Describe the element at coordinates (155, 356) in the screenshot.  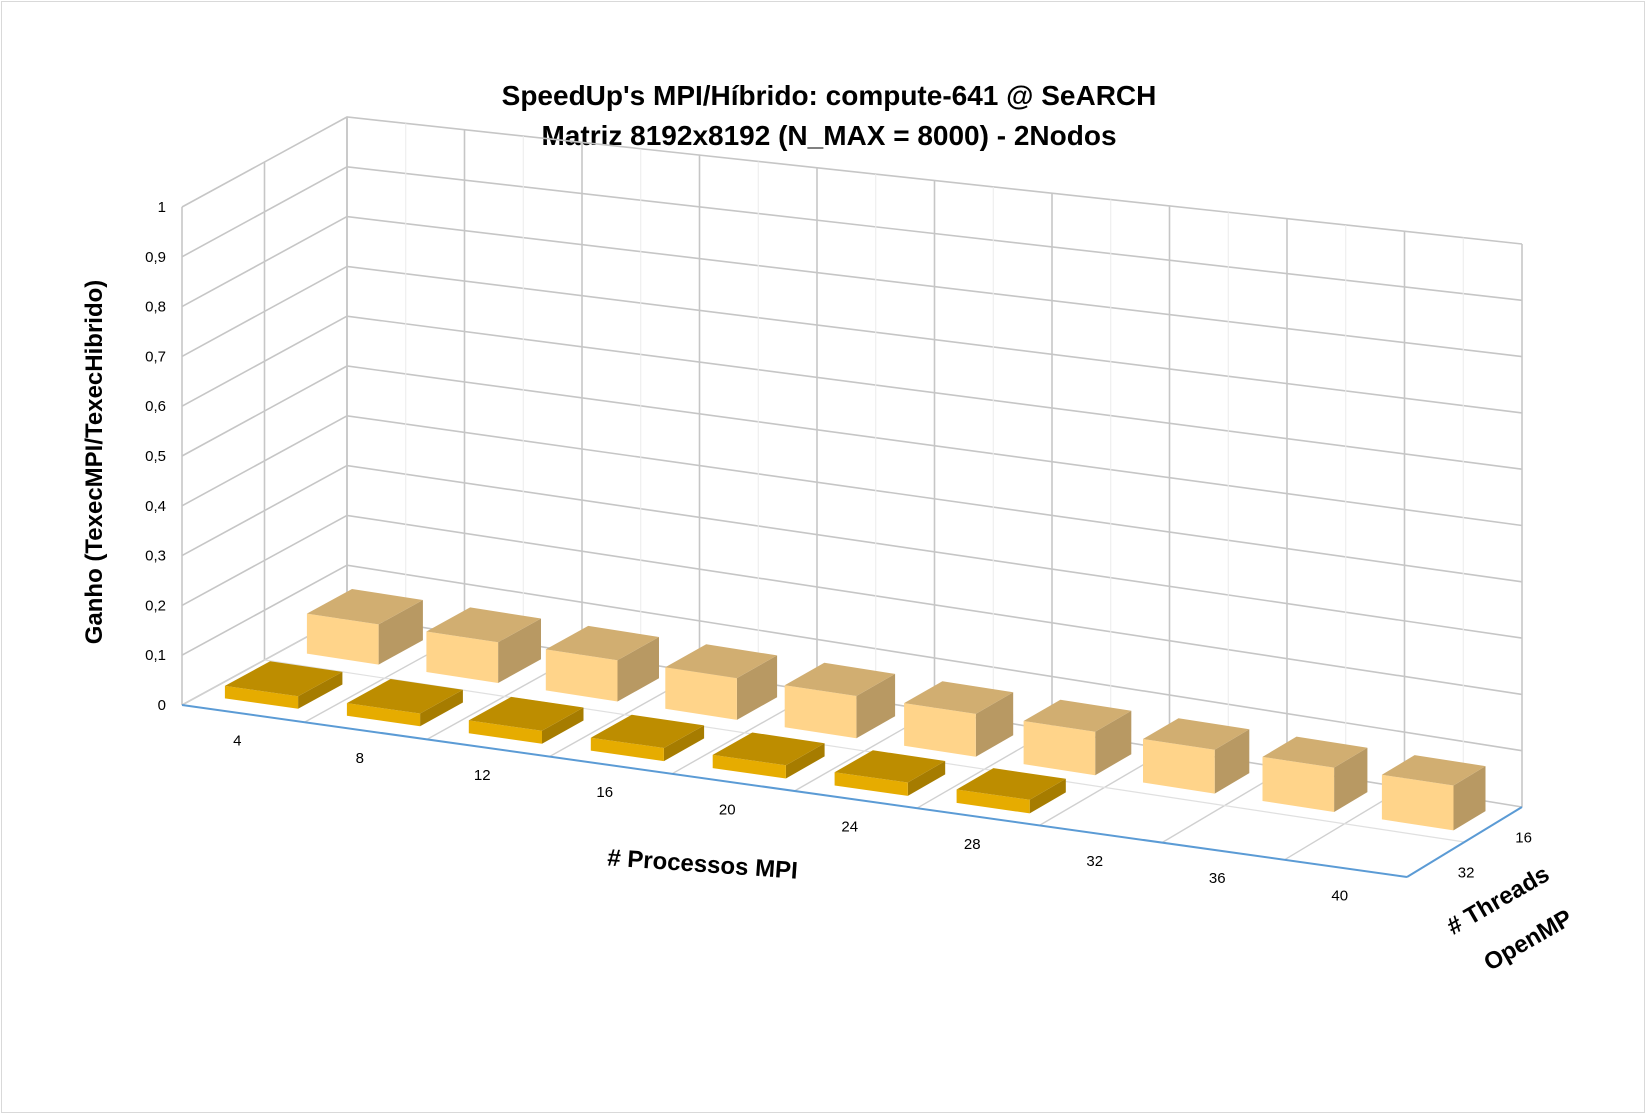
I see `y-tick-label: 0,7` at that location.